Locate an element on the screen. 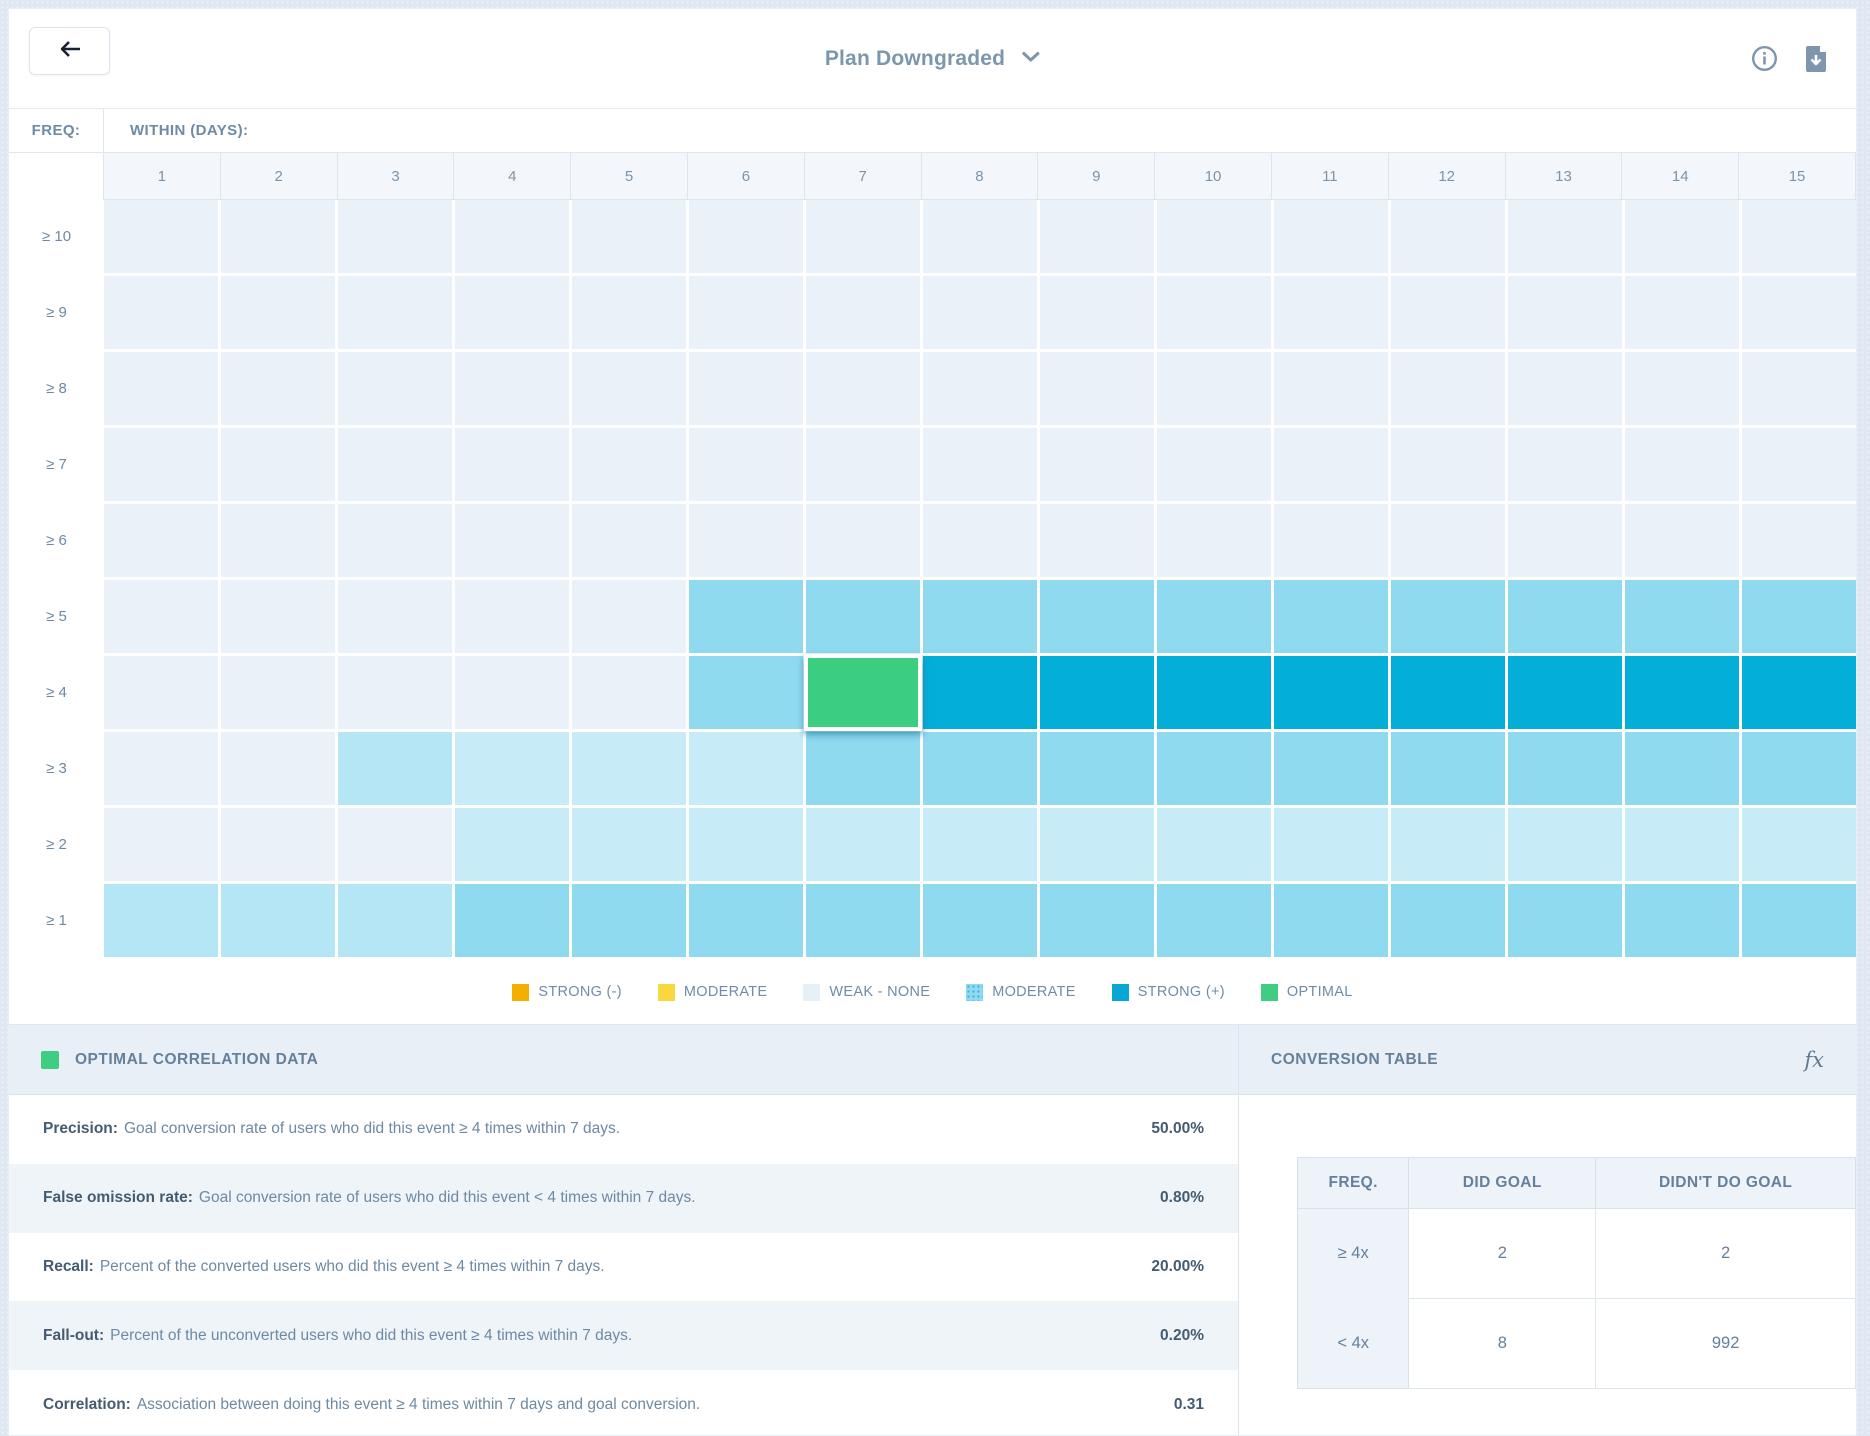 This screenshot has height=1436, width=1870. title-dropdown: Plan Downgraded is located at coordinates (932, 58).